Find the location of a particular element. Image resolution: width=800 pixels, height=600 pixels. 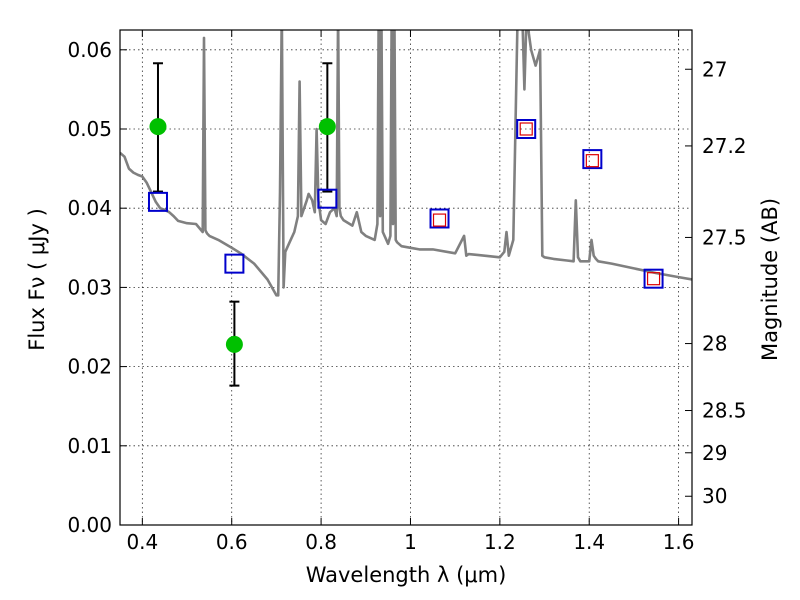

y2-tick-label: 27.5 is located at coordinates (724, 237).